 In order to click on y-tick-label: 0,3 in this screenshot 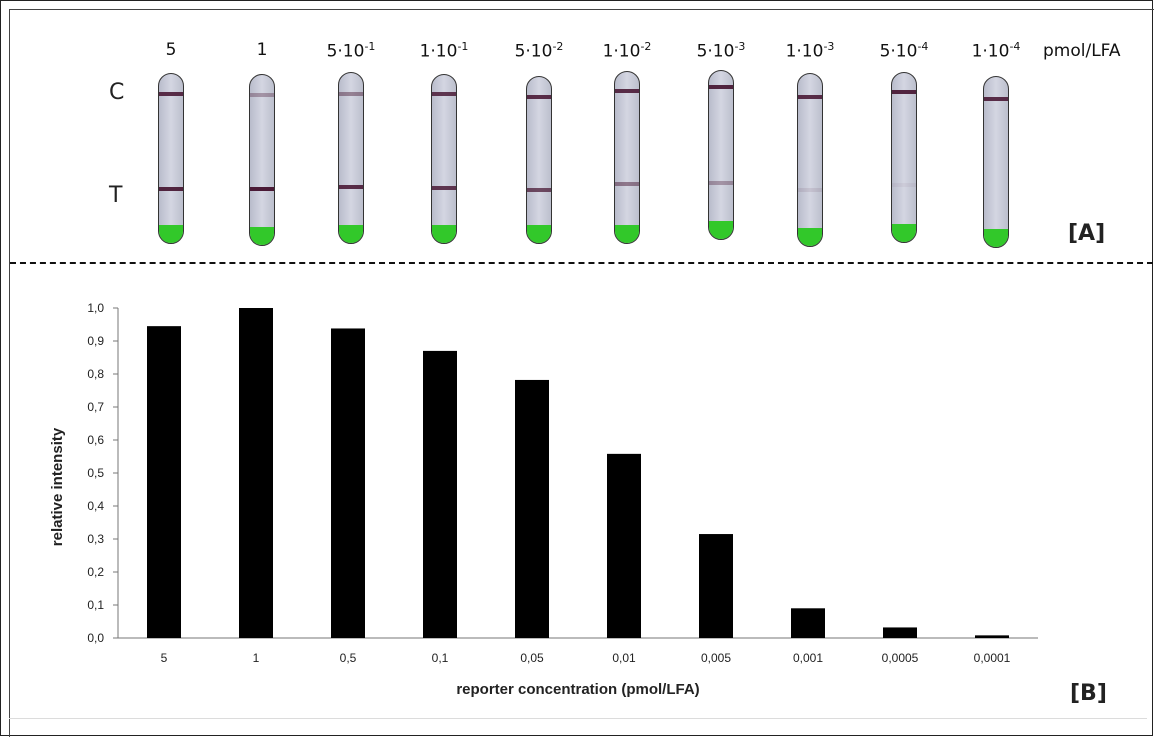, I will do `click(95, 539)`.